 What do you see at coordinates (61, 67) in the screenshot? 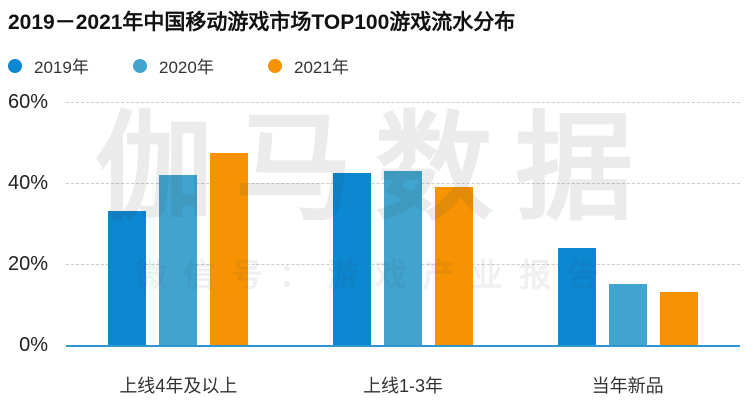
I see `legend-label: 2019年` at bounding box center [61, 67].